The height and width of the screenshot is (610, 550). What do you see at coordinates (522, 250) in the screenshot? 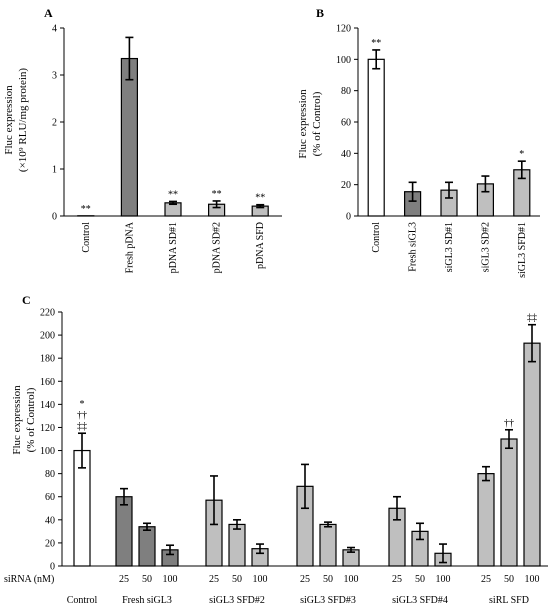
I see `category-label: siGL3 SFD#1` at bounding box center [522, 250].